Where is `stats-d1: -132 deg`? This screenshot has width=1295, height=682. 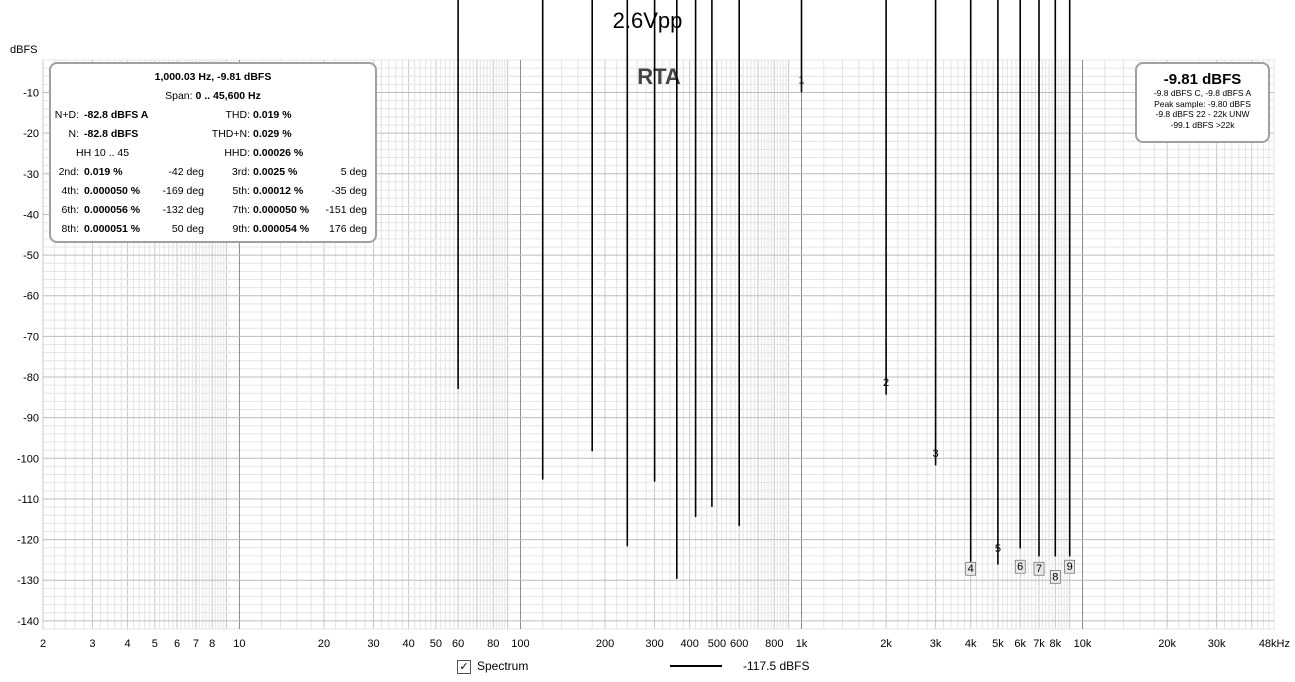 stats-d1: -132 deg is located at coordinates (183, 210).